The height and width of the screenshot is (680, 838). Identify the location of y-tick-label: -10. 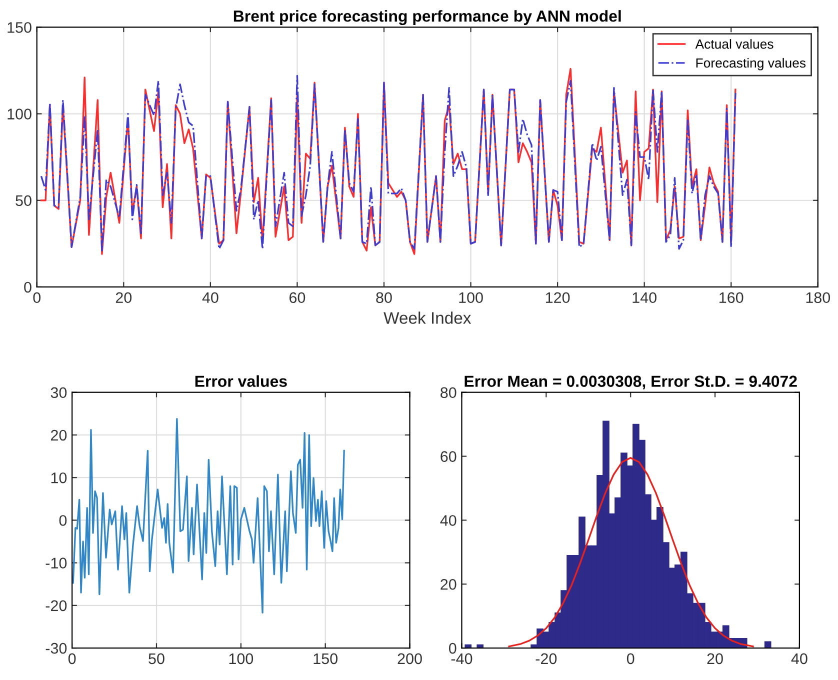
(56, 563).